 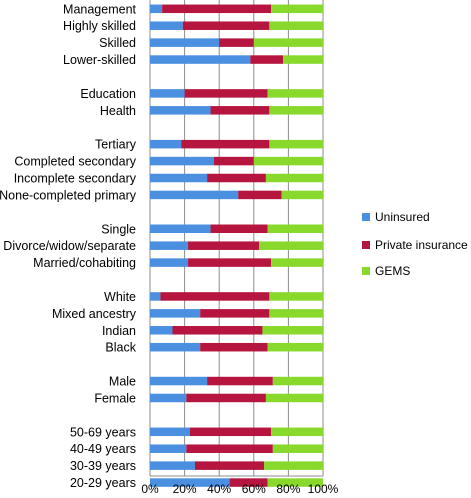 I want to click on category-label: Female, so click(x=115, y=398).